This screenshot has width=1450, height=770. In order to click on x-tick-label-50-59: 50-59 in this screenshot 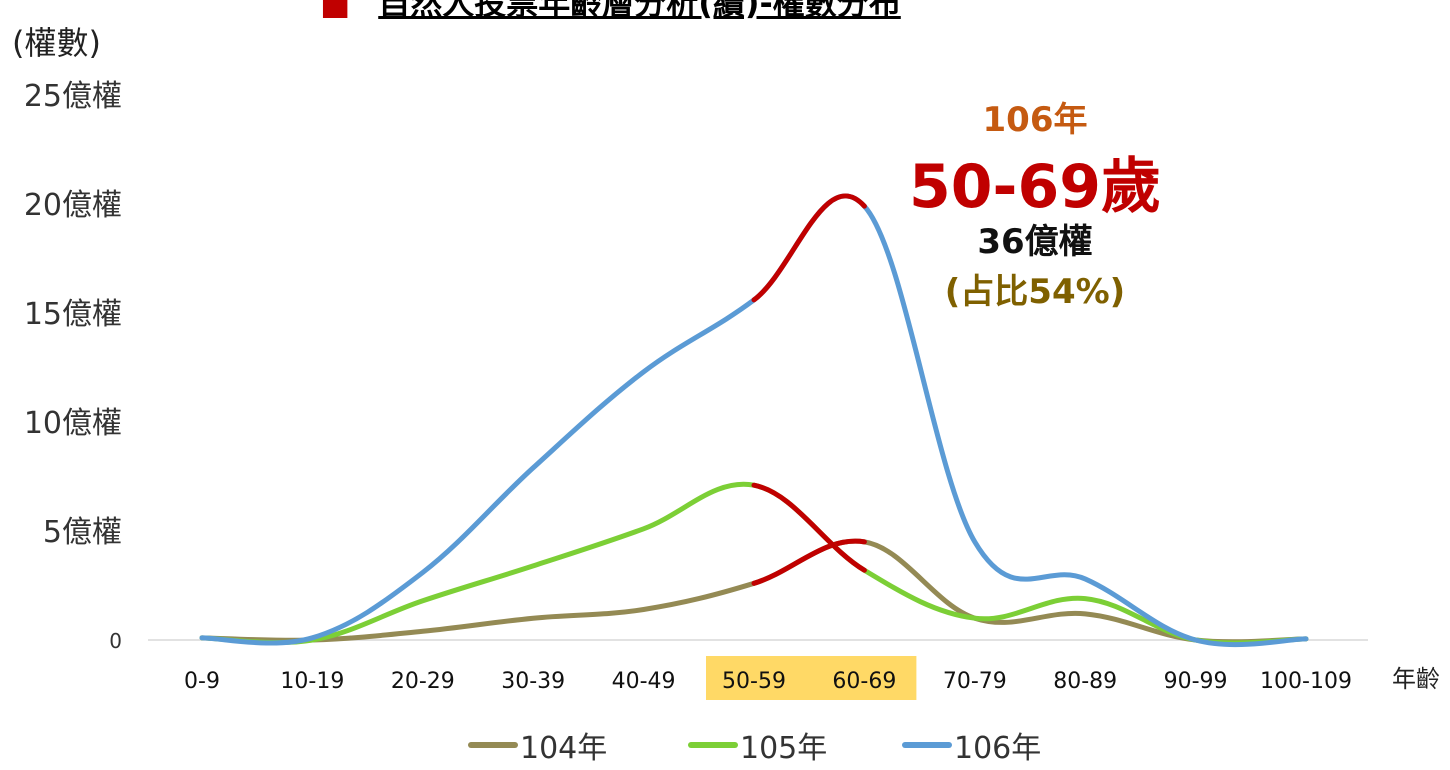, I will do `click(754, 681)`.